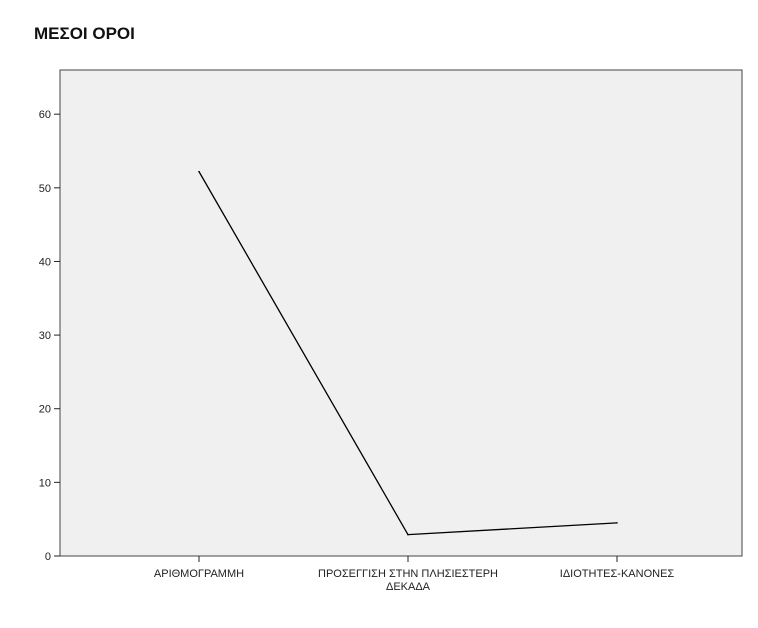 The image size is (758, 628). I want to click on y-tick-label: 10, so click(45, 483).